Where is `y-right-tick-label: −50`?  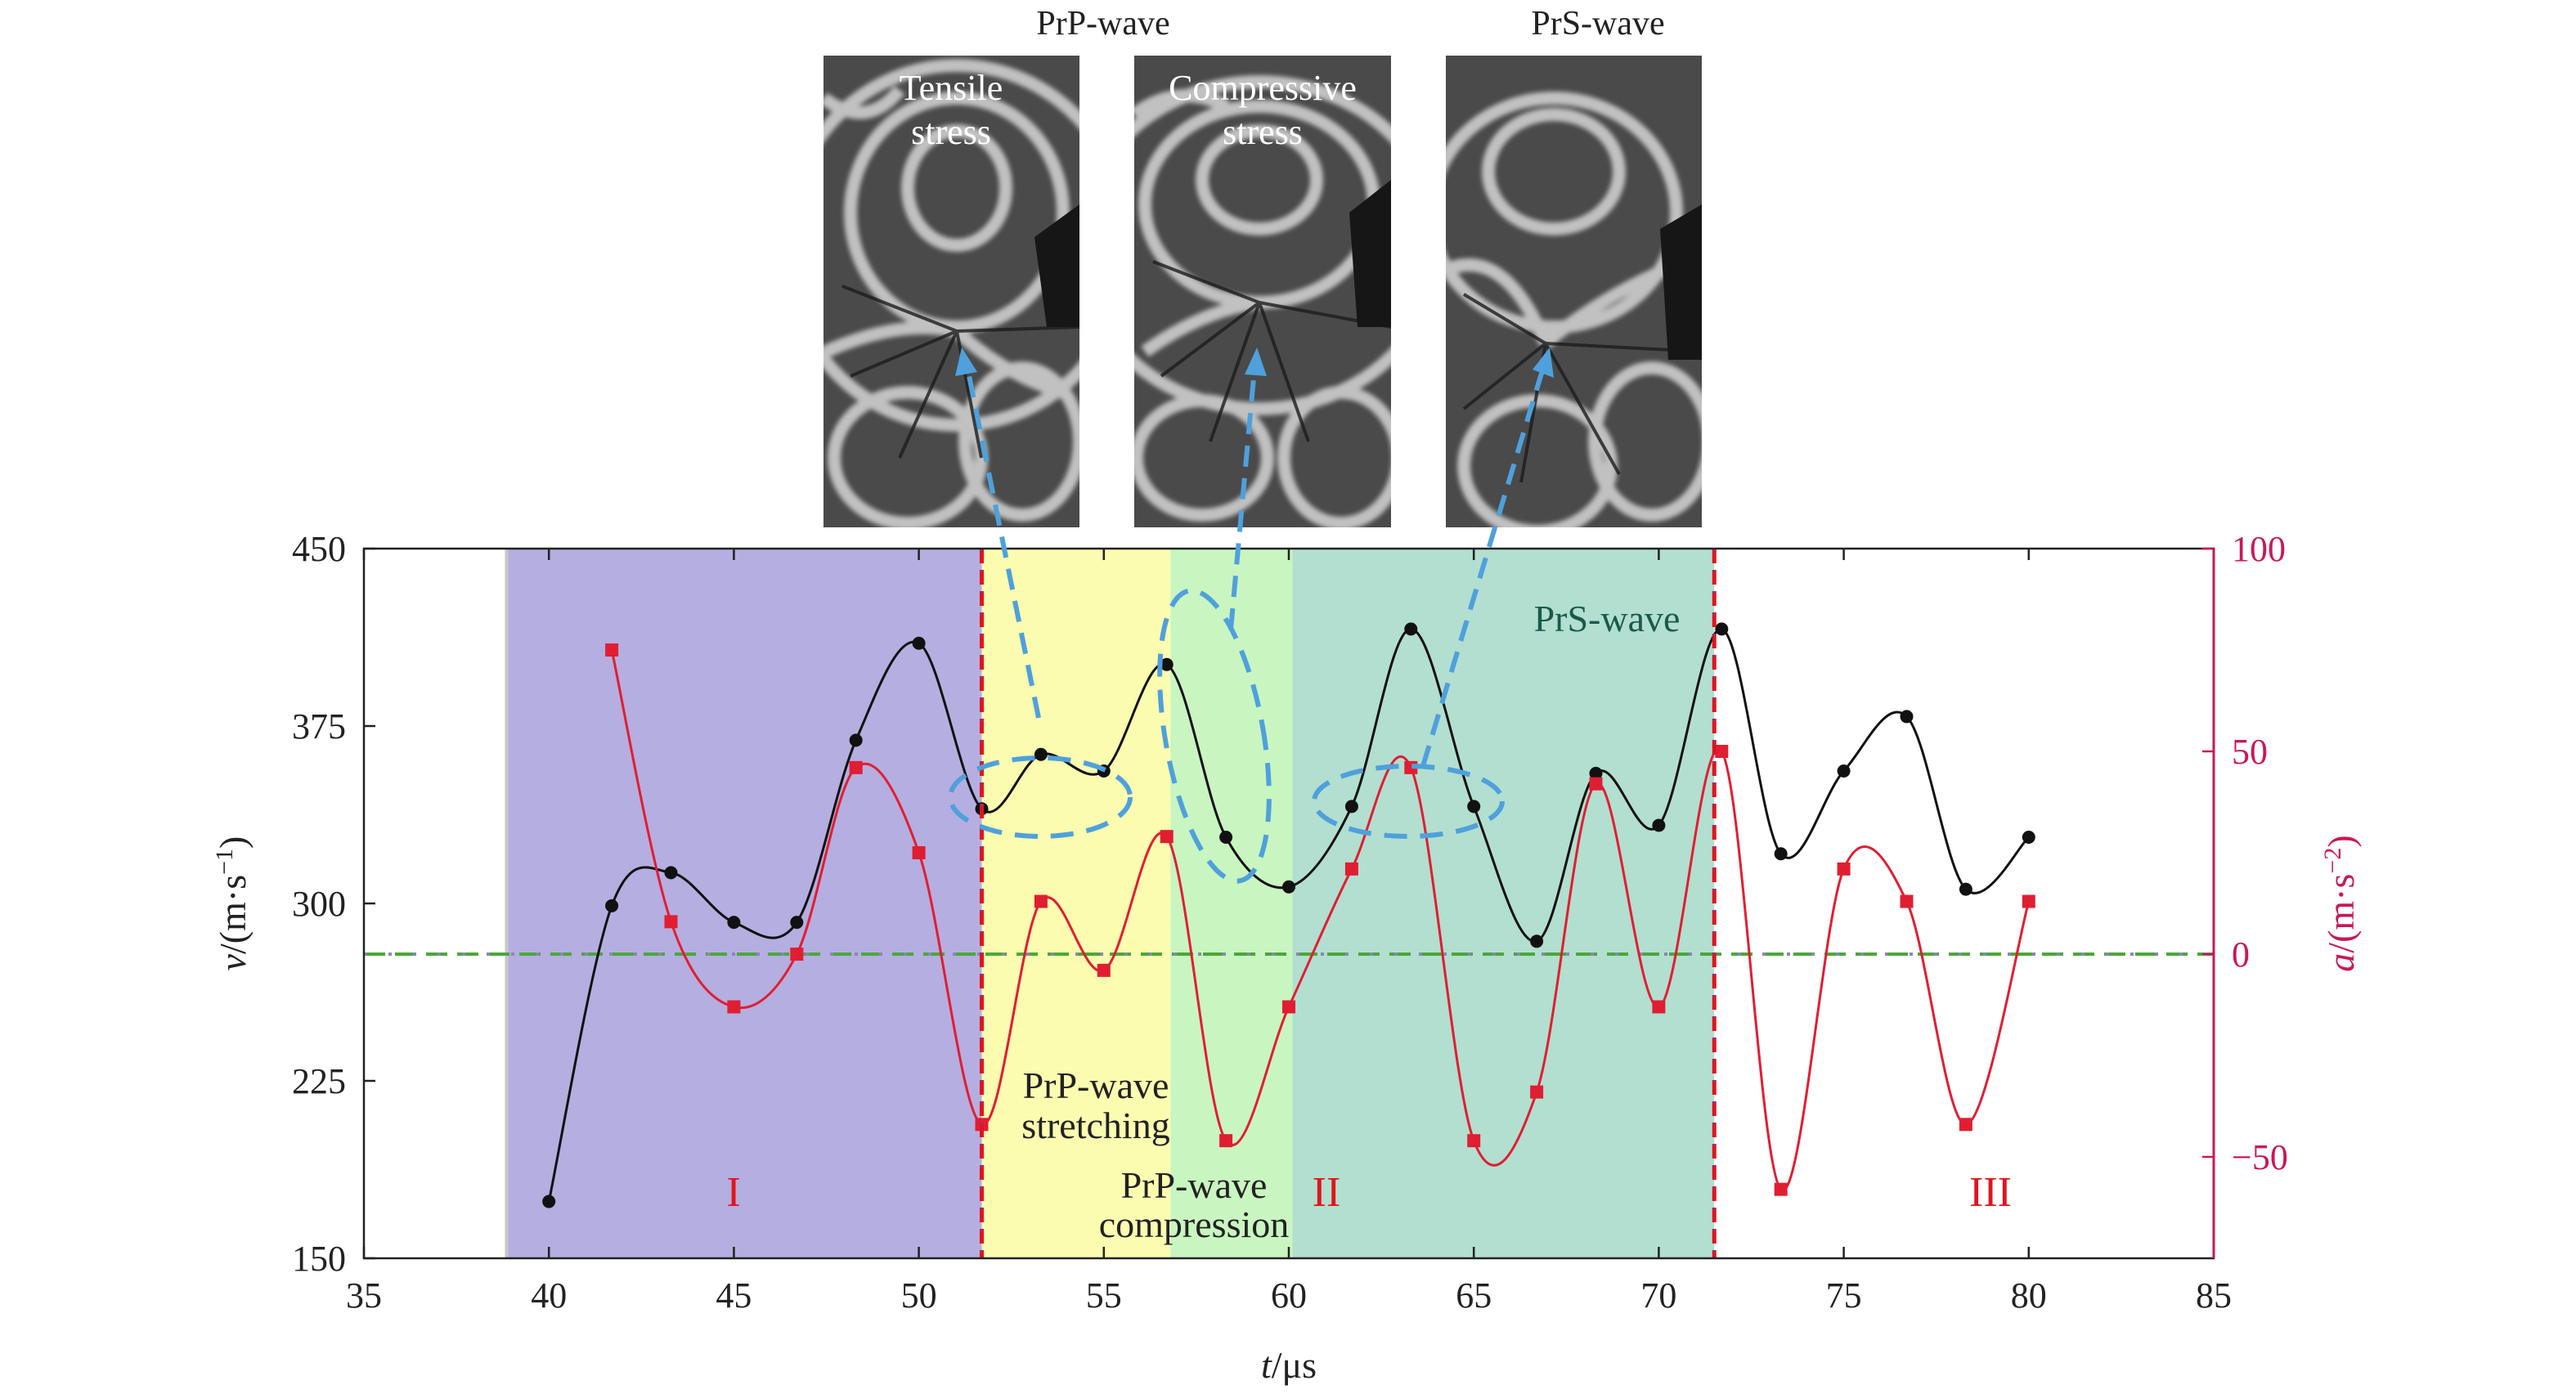 y-right-tick-label: −50 is located at coordinates (2260, 1157).